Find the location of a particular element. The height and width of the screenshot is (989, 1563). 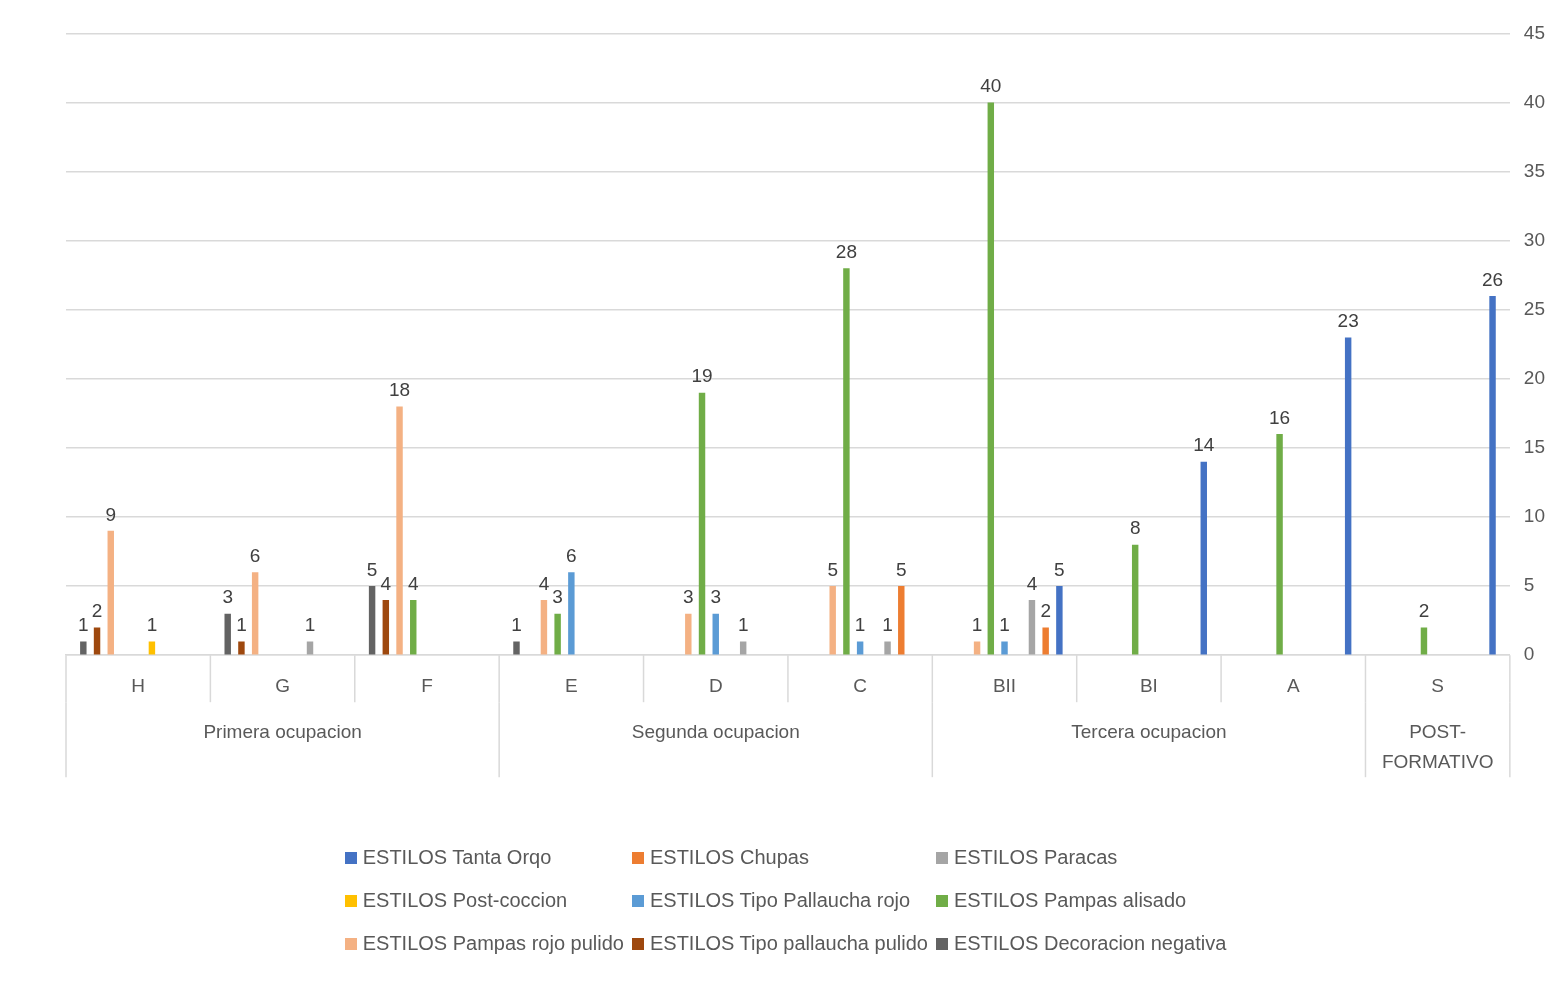

y-tick-label: 25 is located at coordinates (1534, 308).